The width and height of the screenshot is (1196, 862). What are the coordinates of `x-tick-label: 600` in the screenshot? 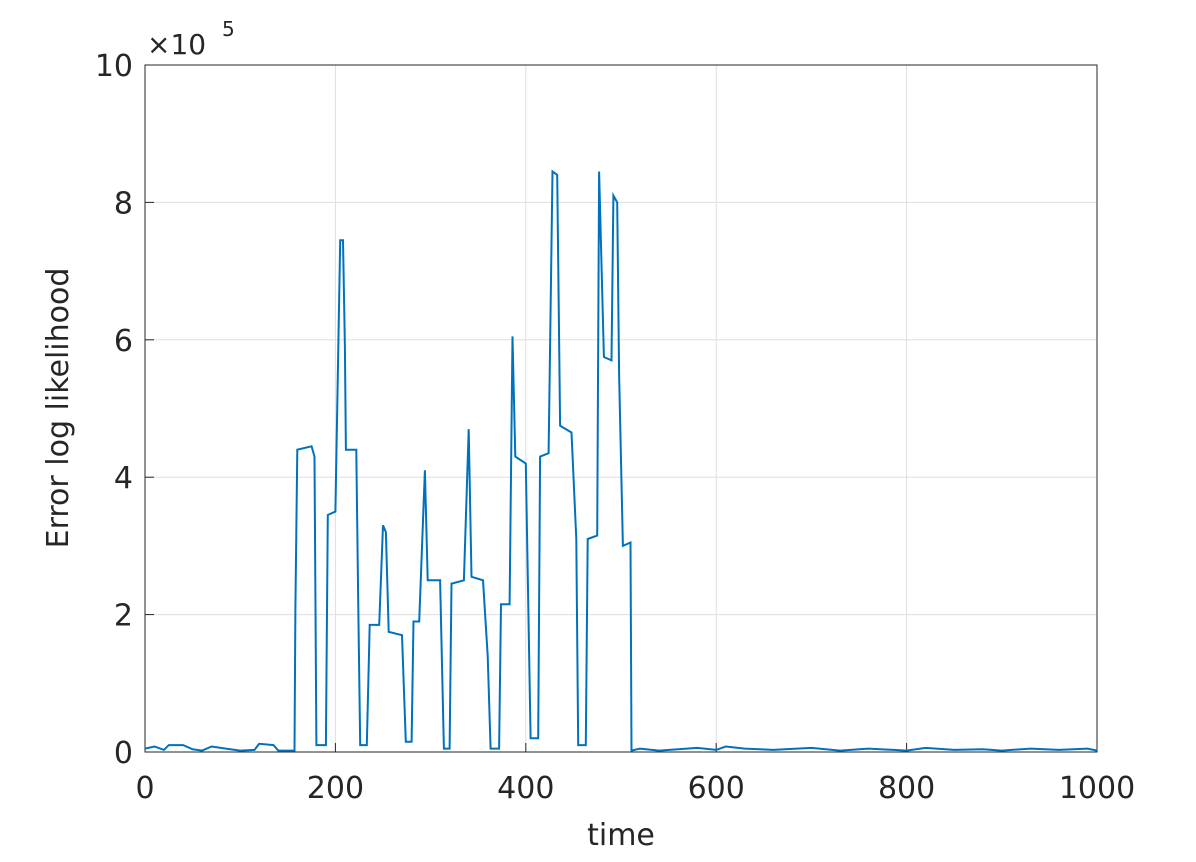 It's located at (716, 788).